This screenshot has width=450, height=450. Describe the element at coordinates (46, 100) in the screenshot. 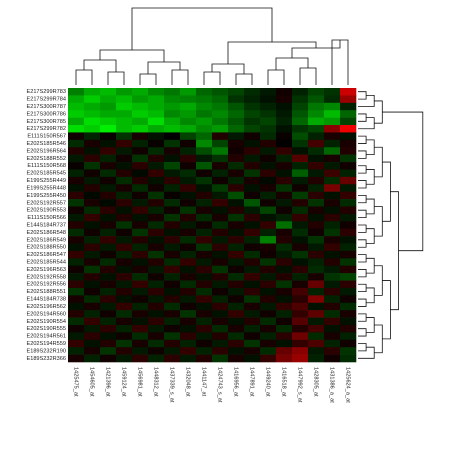

I see `row-label: E217S299R784` at that location.